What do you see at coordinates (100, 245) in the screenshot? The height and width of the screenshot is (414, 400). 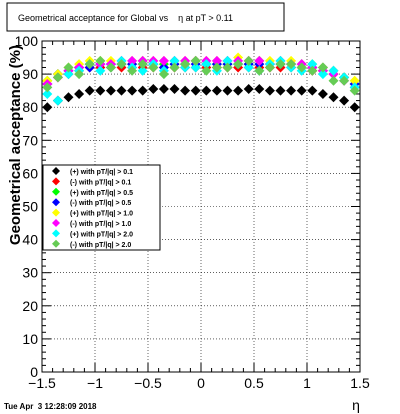 I see `legend-label: (-) with pT/|q| > 2.0` at bounding box center [100, 245].